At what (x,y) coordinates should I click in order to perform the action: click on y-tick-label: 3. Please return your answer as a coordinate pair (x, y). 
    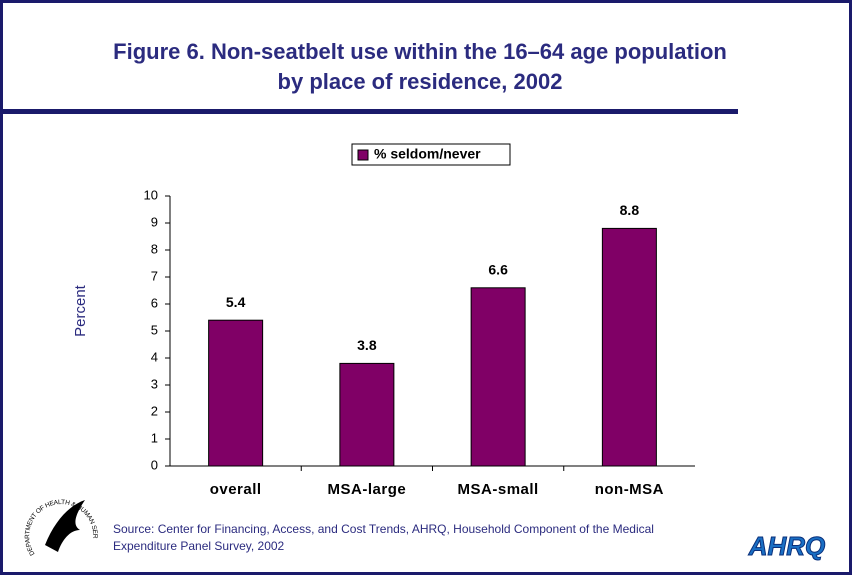
    Looking at the image, I should click on (154, 383).